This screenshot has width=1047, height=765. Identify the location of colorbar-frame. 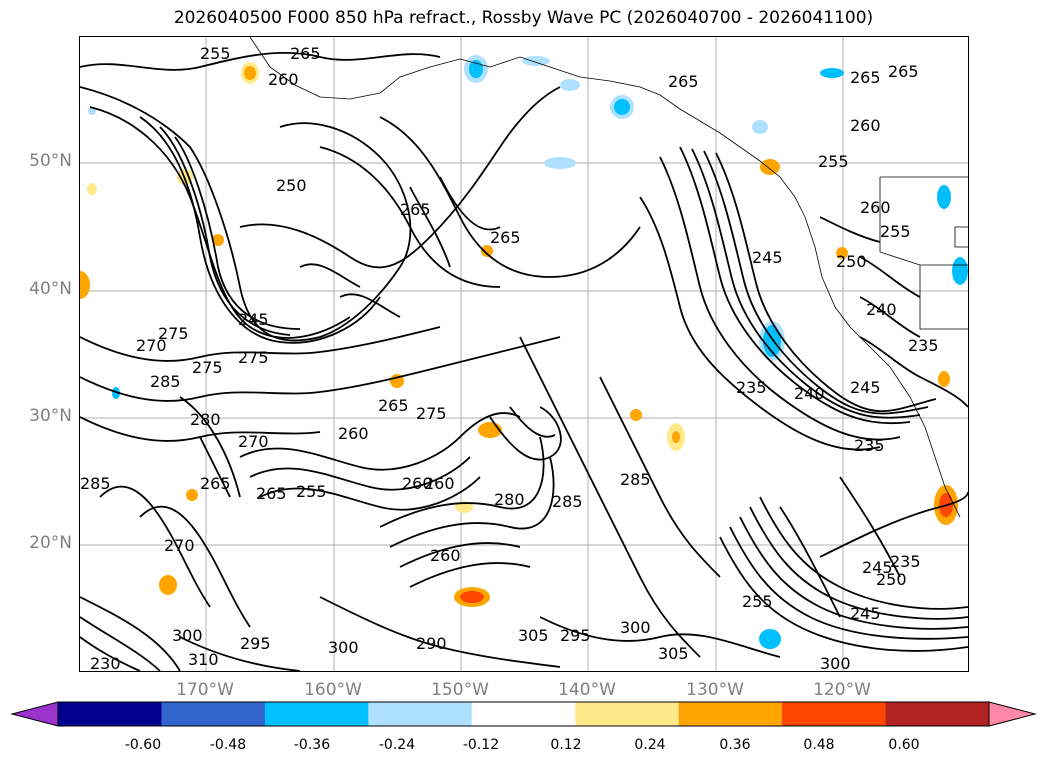
(523, 714).